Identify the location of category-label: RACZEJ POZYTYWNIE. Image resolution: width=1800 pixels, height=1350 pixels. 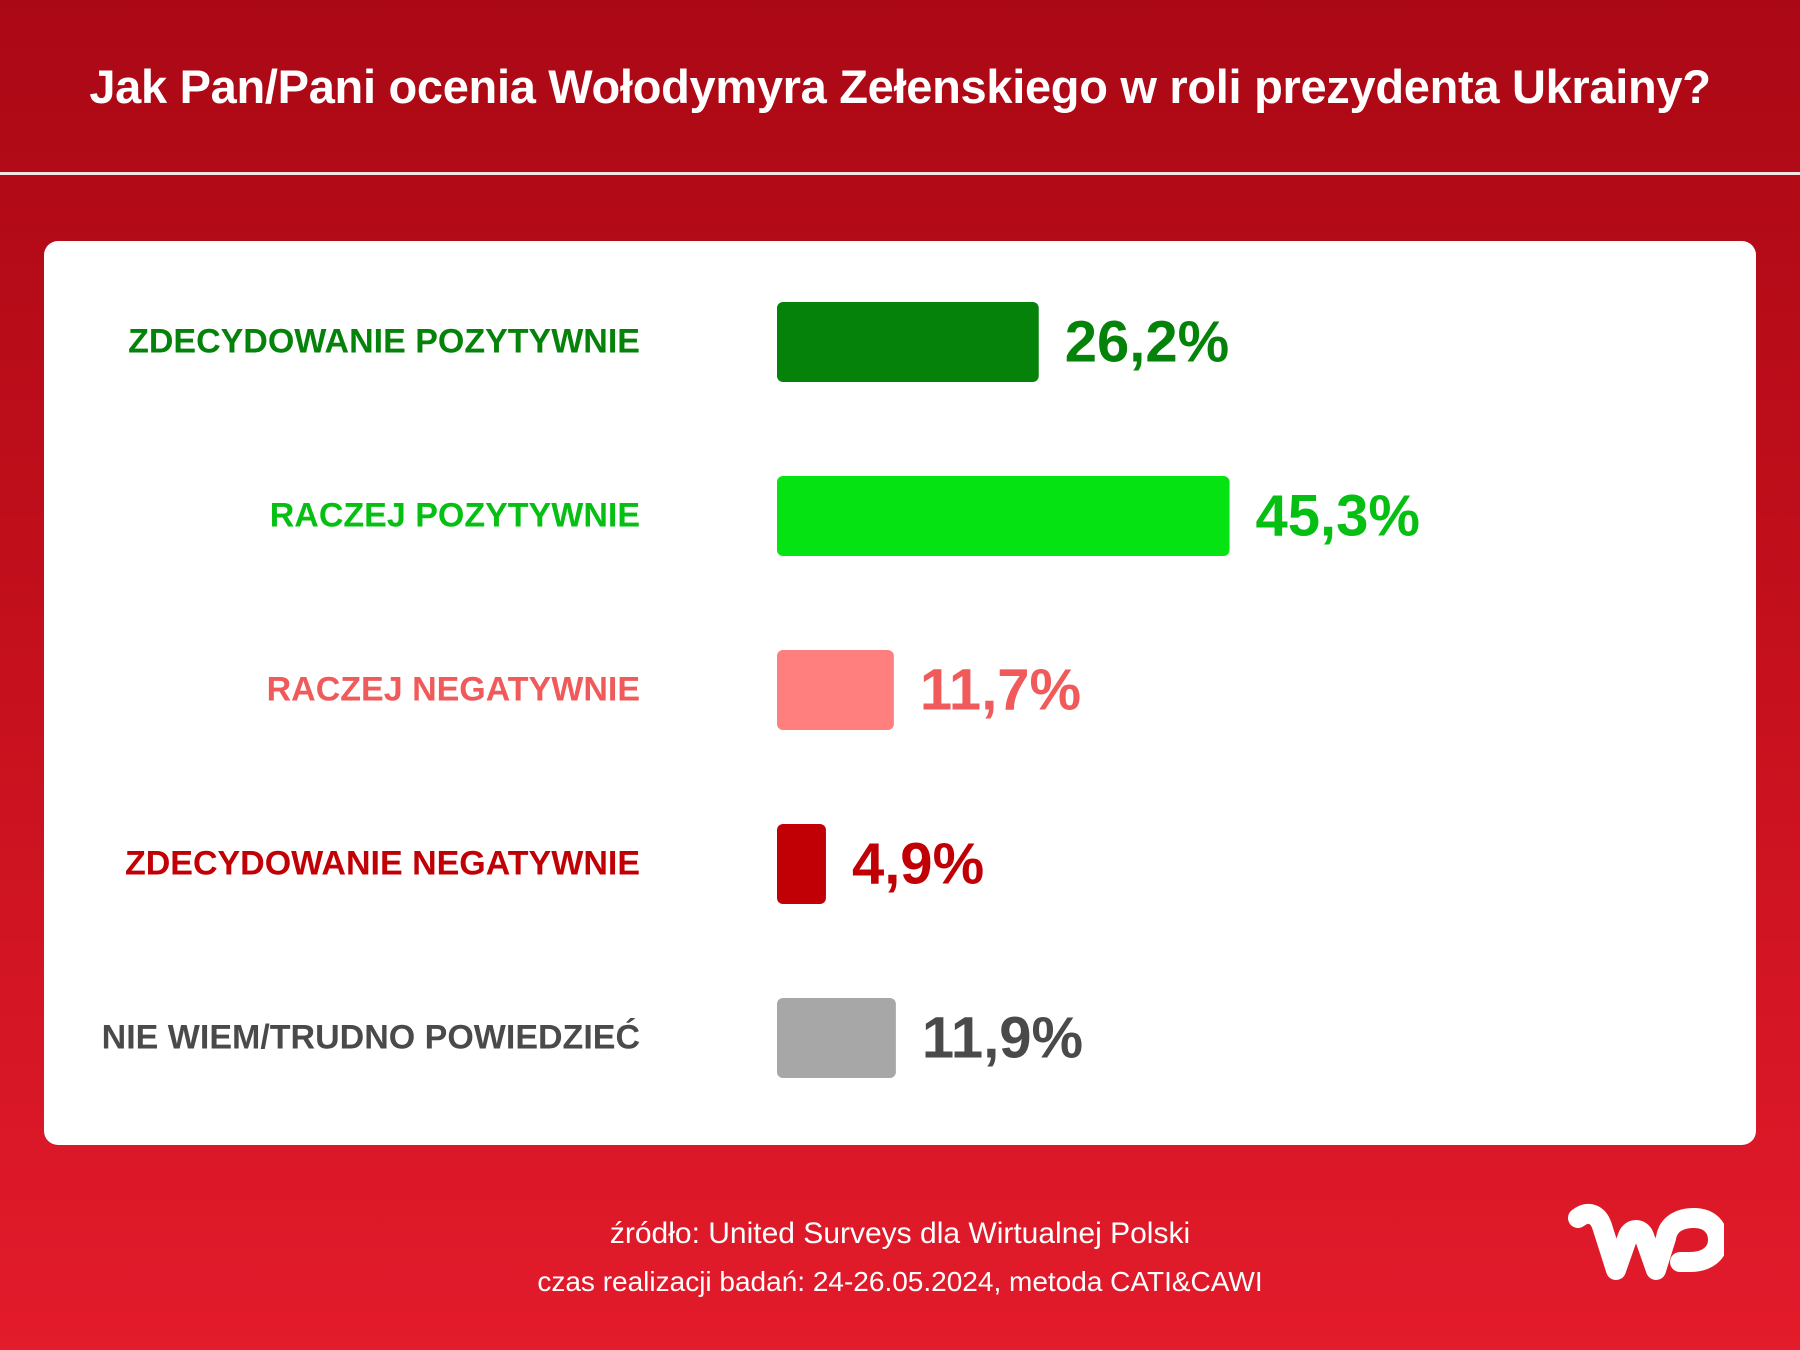
(454, 515).